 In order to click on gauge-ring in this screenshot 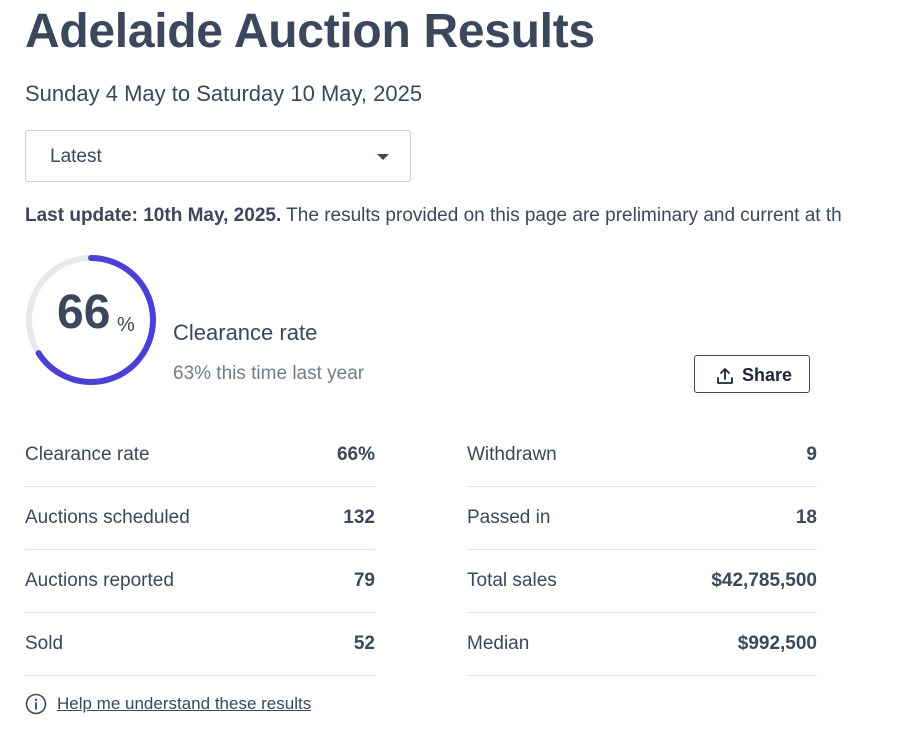, I will do `click(91, 320)`.